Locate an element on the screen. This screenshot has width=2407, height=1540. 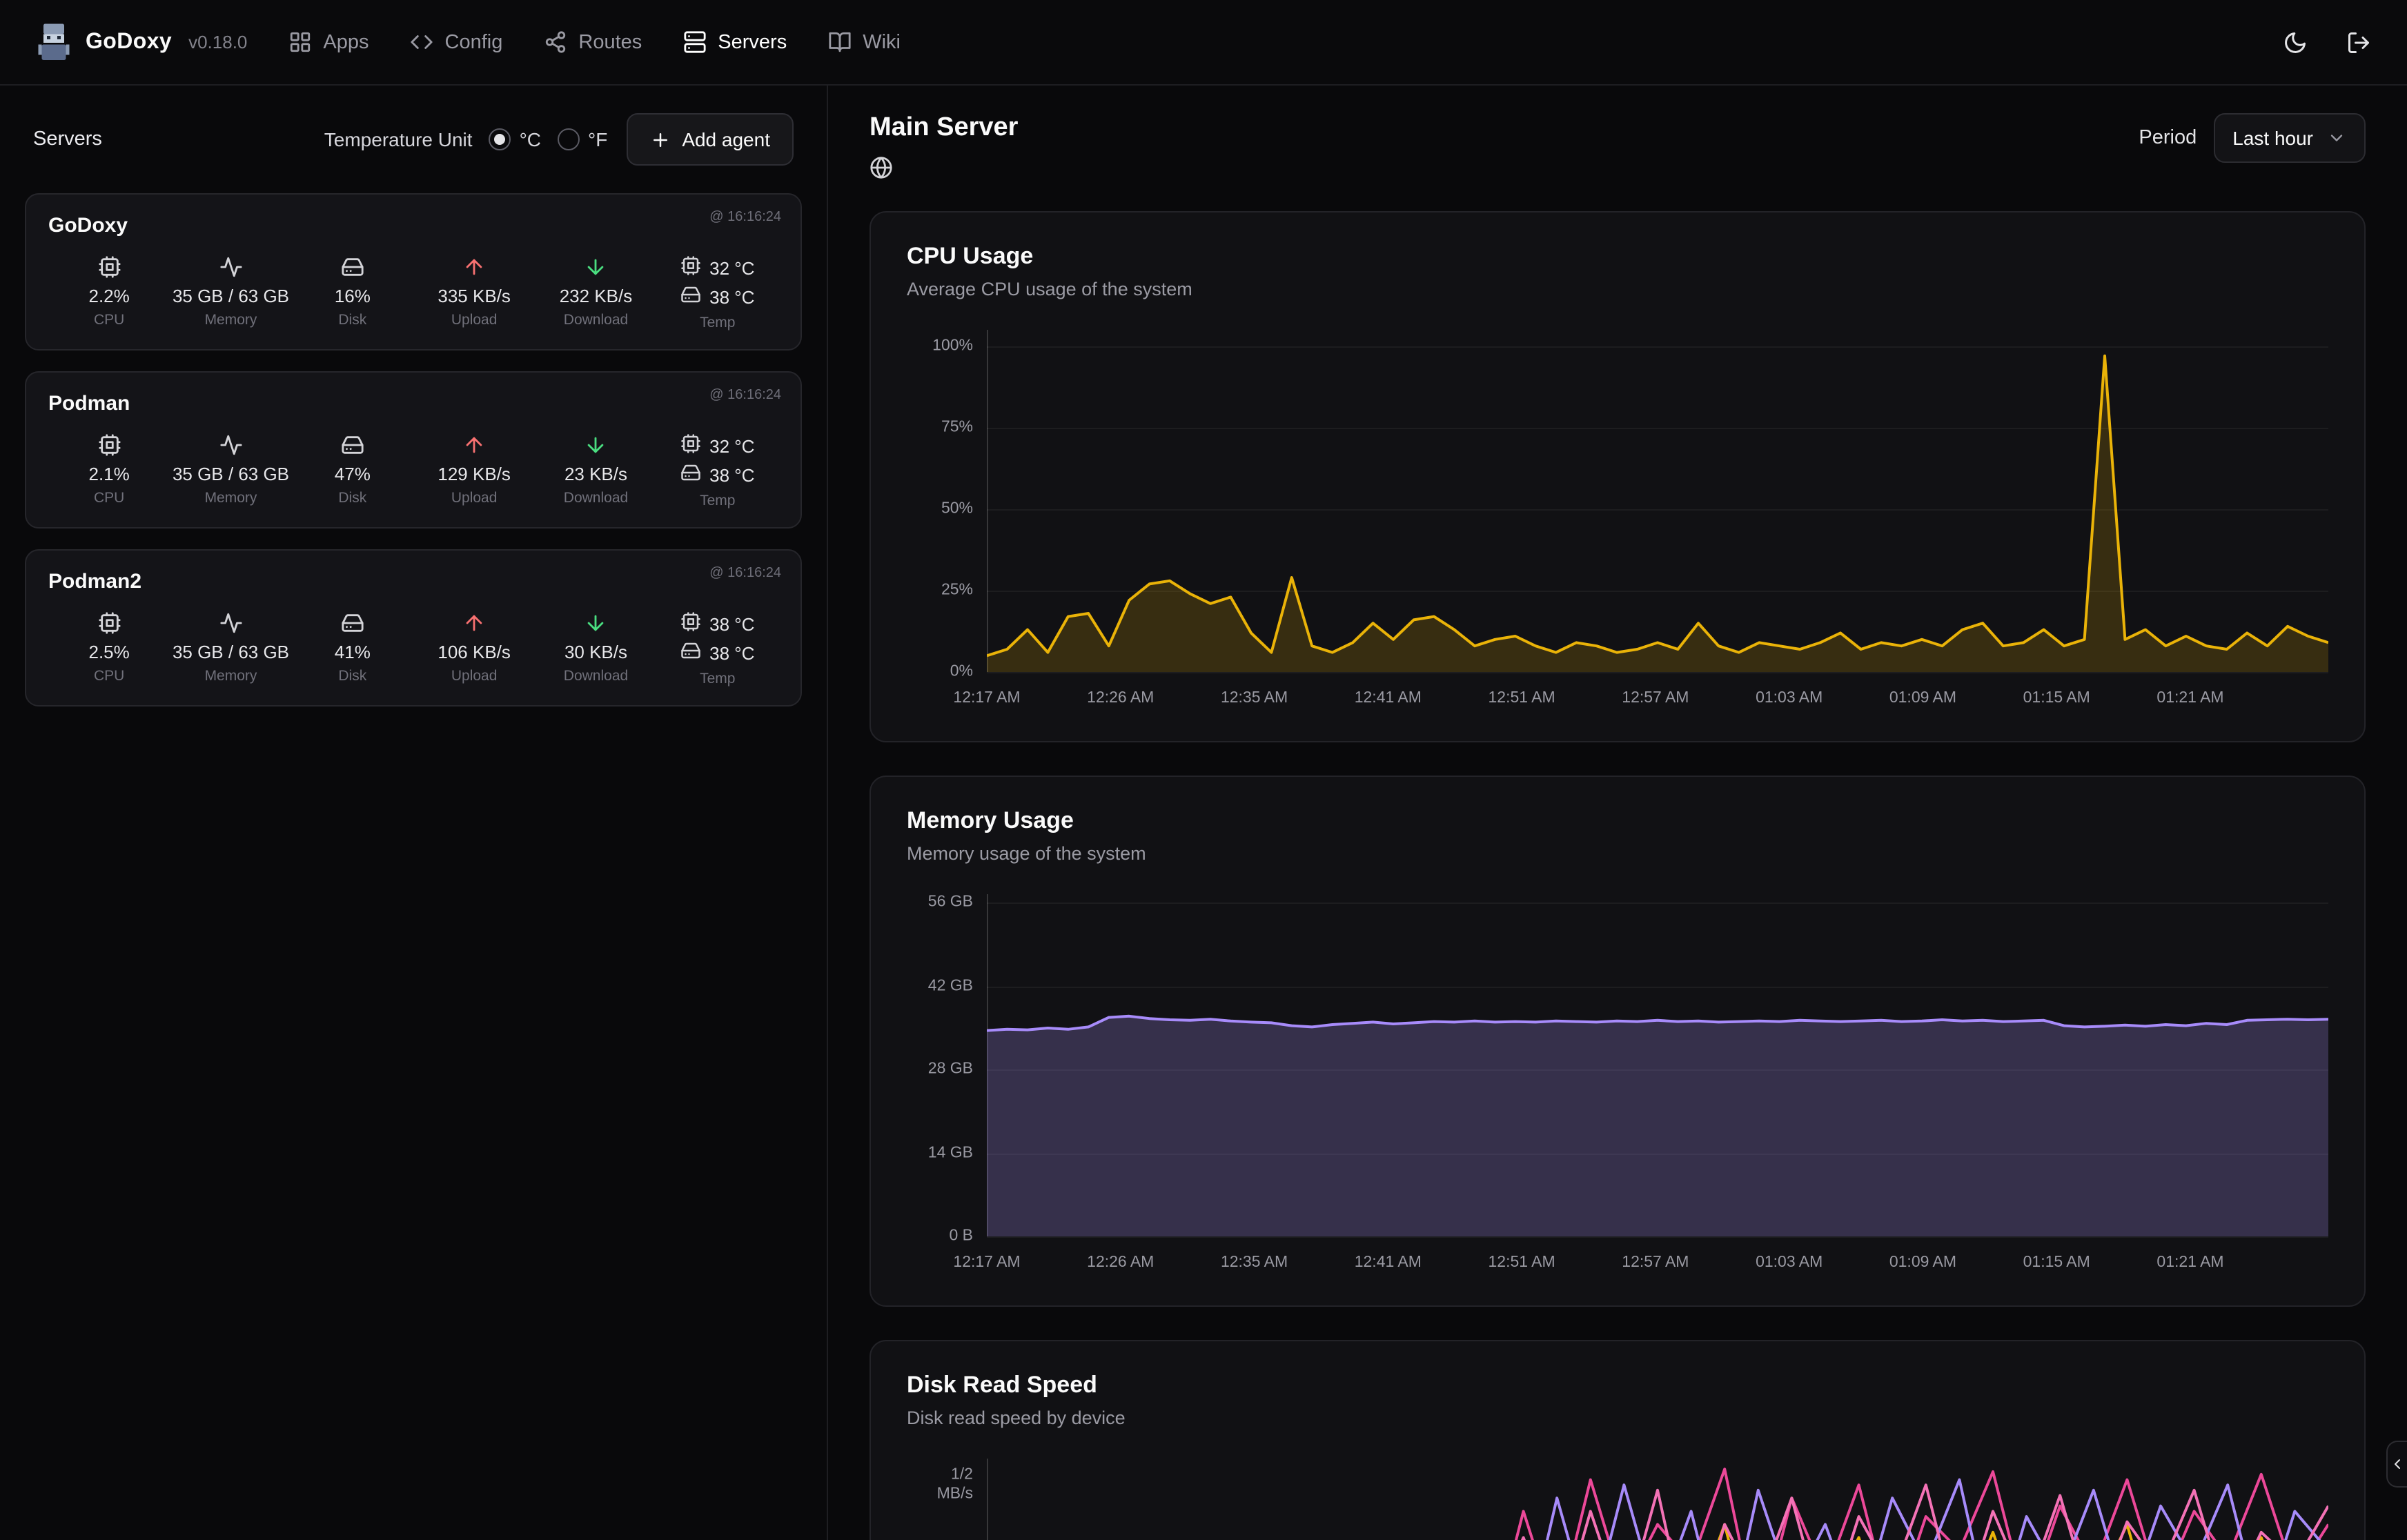
temp-cpu-value: 38 °C is located at coordinates (732, 623).